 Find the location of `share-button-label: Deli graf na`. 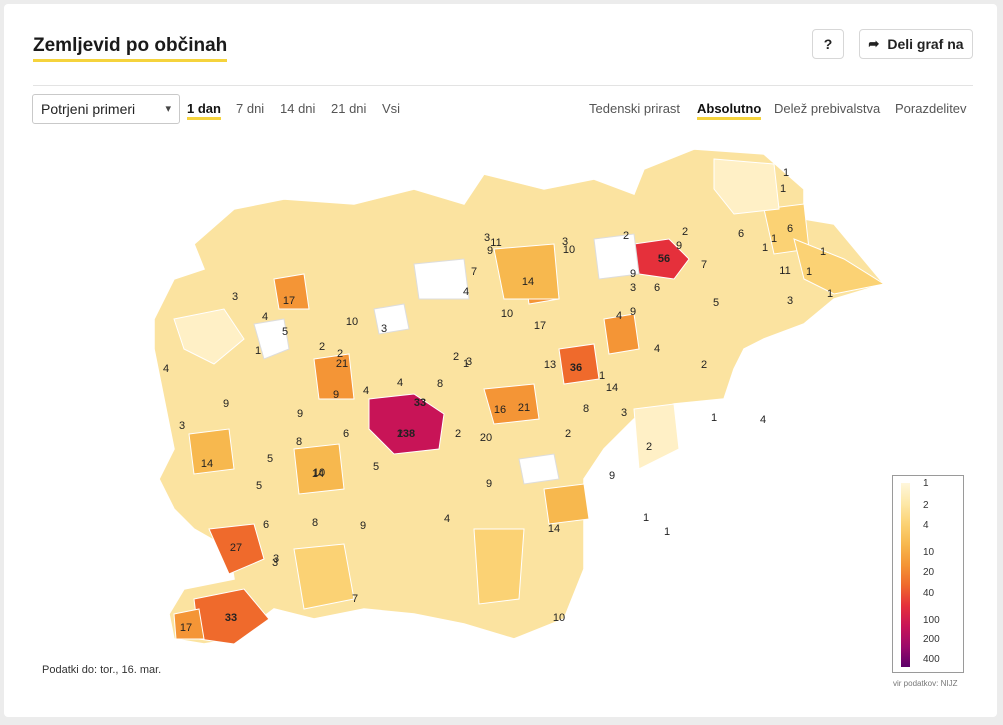

share-button-label: Deli graf na is located at coordinates (925, 44).